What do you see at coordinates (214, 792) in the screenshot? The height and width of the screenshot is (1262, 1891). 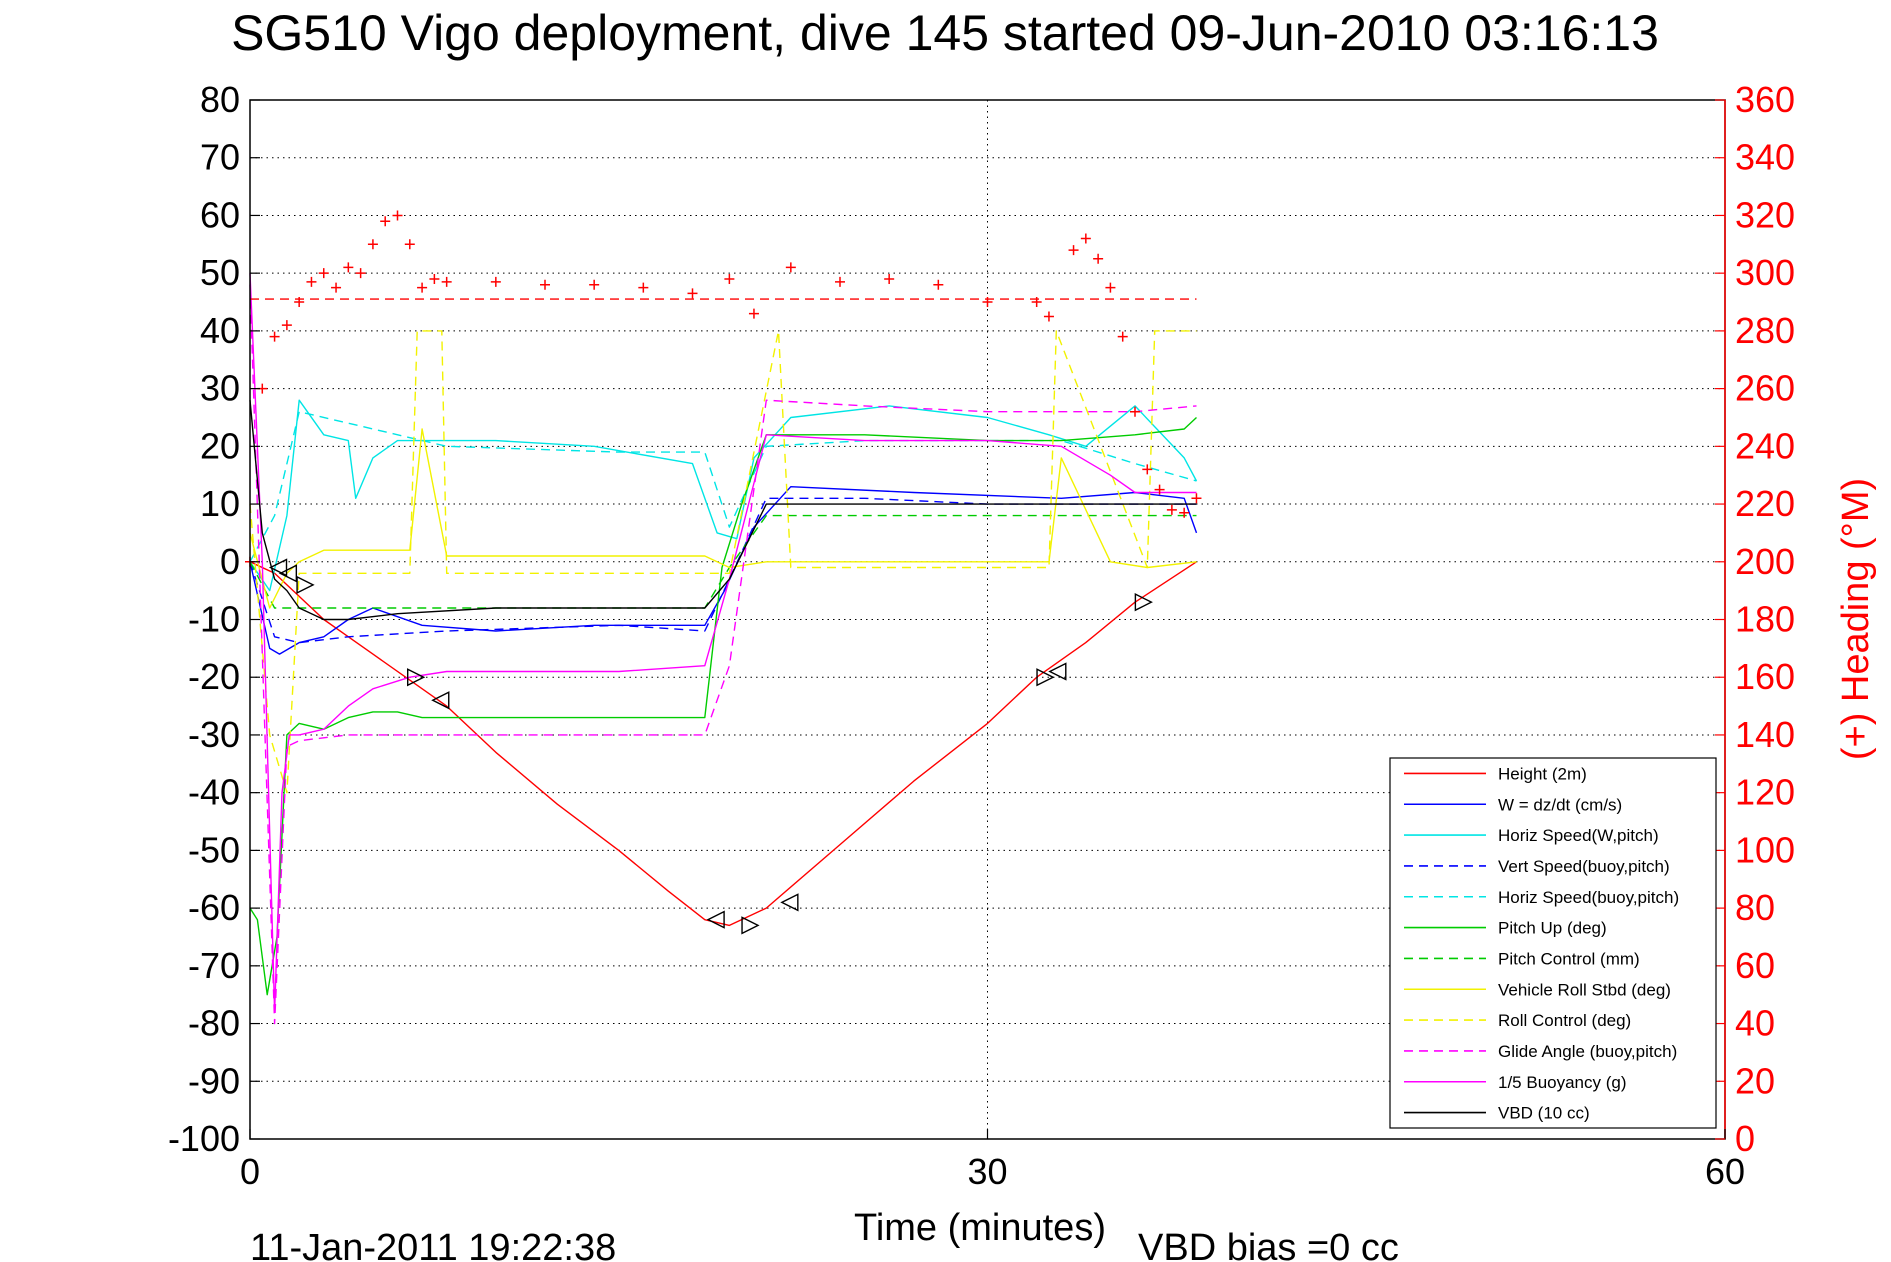 I see `y-tick-label: -40` at bounding box center [214, 792].